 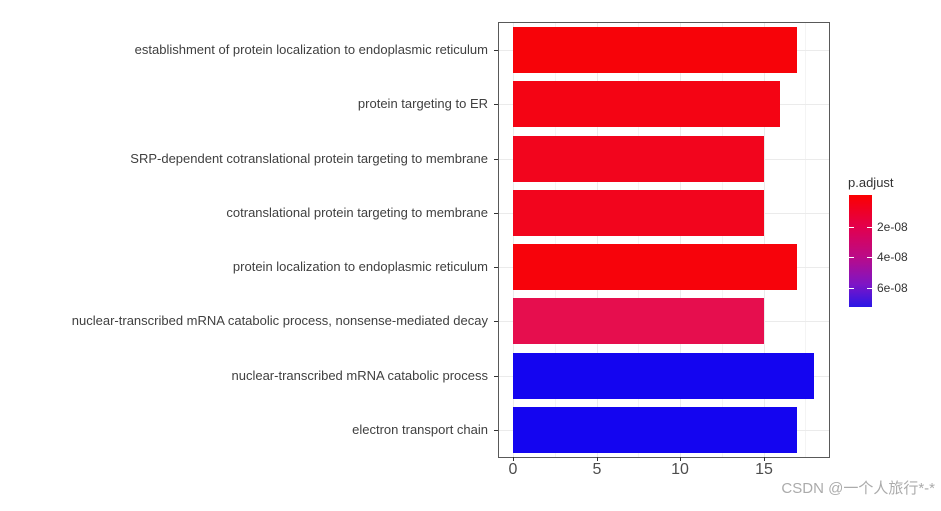 I want to click on legend: p.adjust 2e-08 4e-08 6e-08, so click(x=894, y=241).